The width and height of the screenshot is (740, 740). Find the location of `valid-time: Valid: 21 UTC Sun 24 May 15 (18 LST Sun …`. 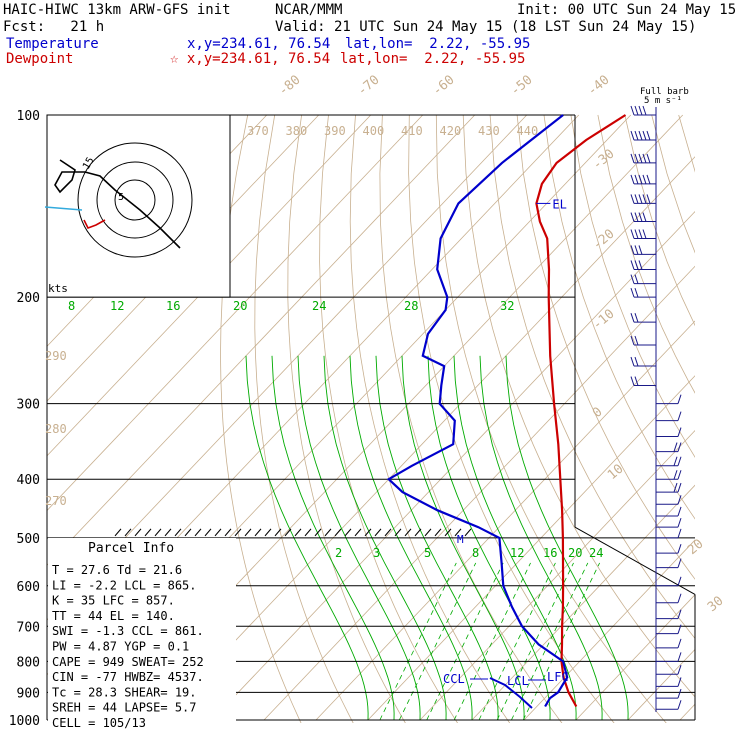

valid-time: Valid: 21 UTC Sun 24 May 15 (18 LST Sun … is located at coordinates (486, 27).